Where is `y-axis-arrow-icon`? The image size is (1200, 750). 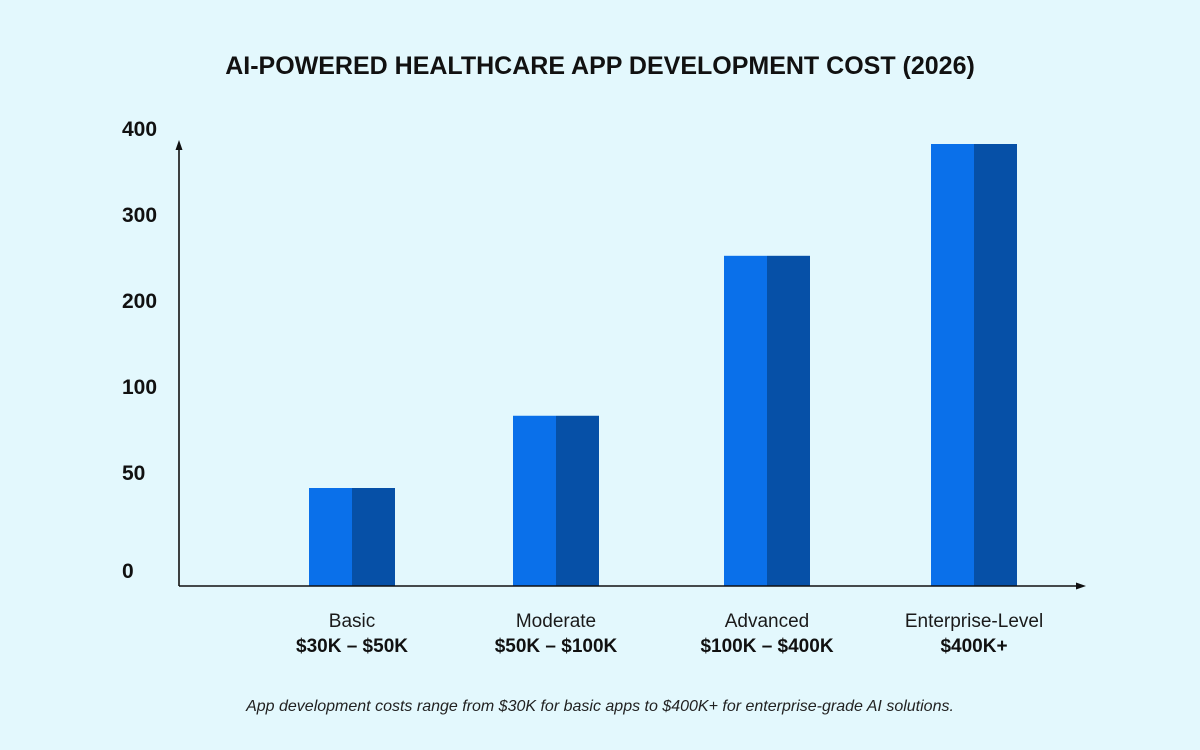
y-axis-arrow-icon is located at coordinates (179, 145).